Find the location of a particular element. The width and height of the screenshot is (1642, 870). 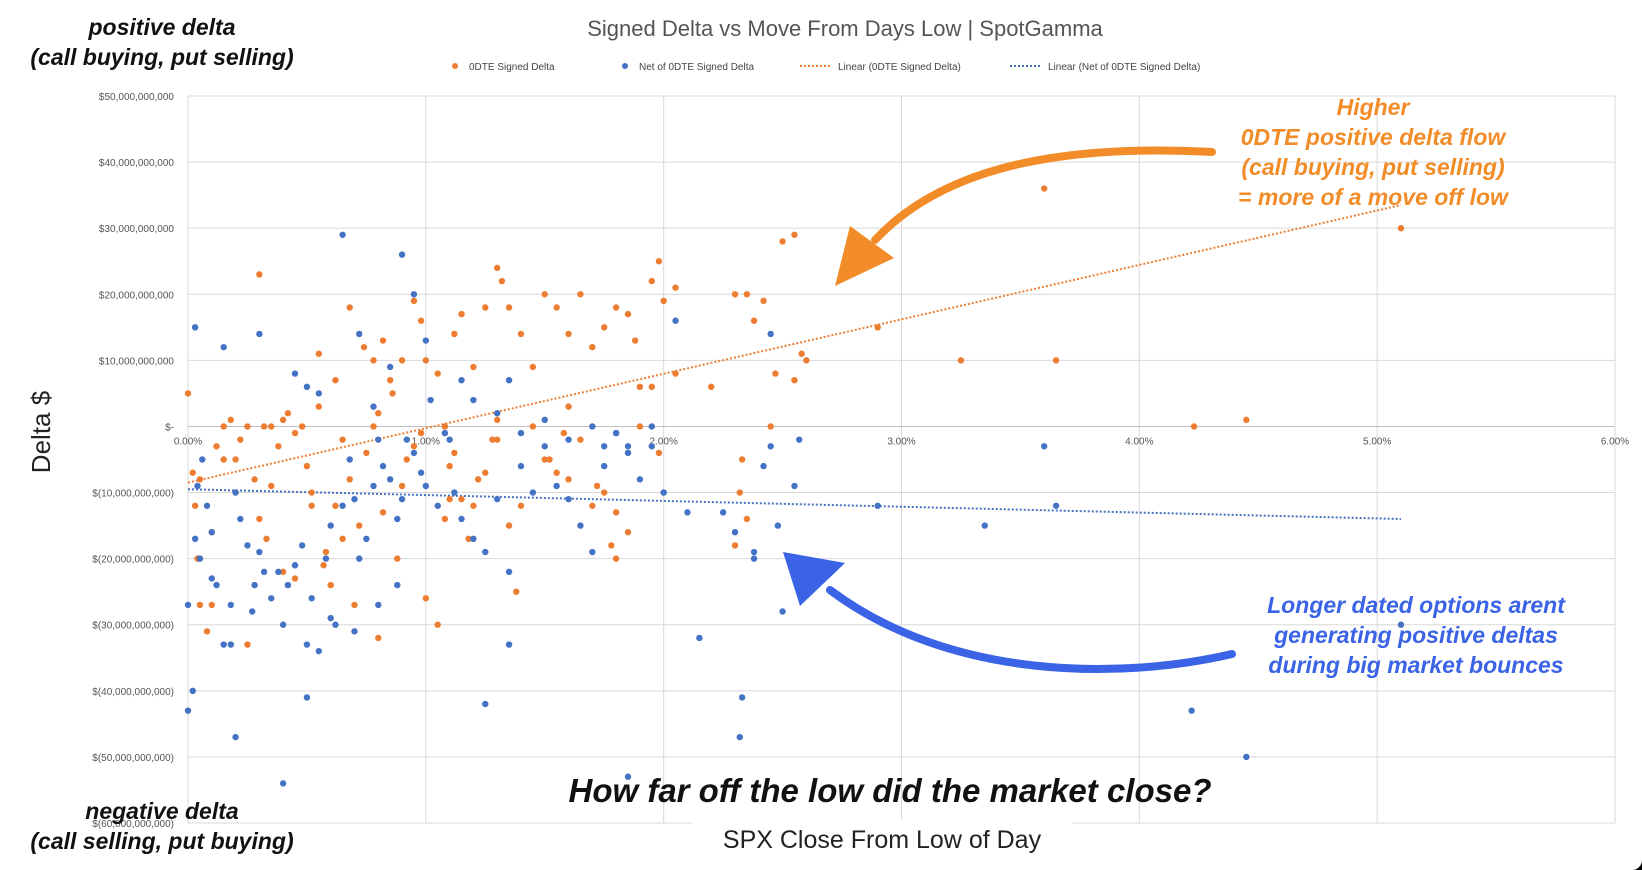

legend-marker is located at coordinates (455, 66).